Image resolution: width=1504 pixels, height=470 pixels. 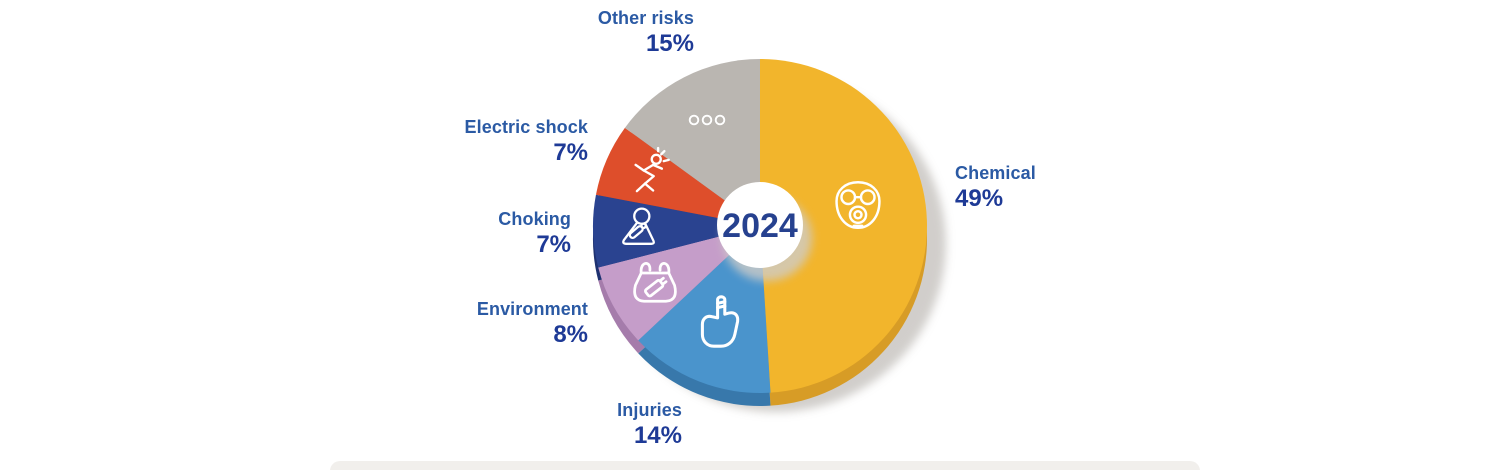 I want to click on slice-name: Choking, so click(x=534, y=219).